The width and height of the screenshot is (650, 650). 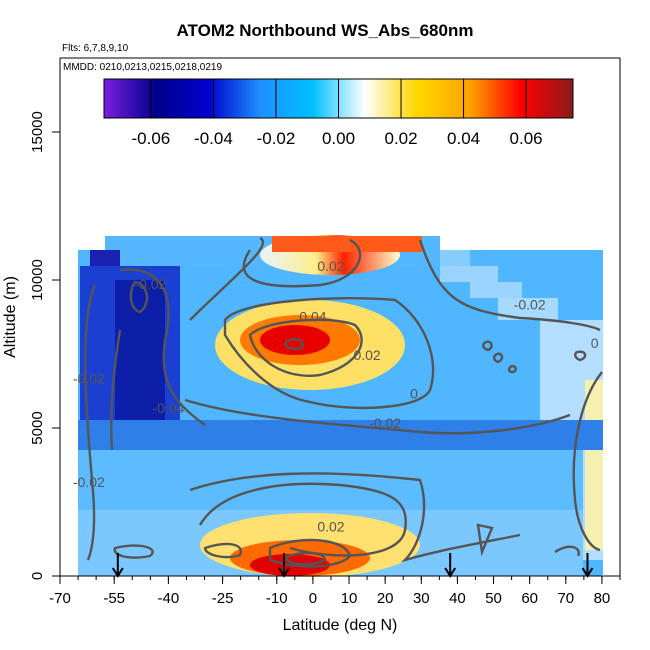 I want to click on x-tick-label: 40, so click(x=457, y=598).